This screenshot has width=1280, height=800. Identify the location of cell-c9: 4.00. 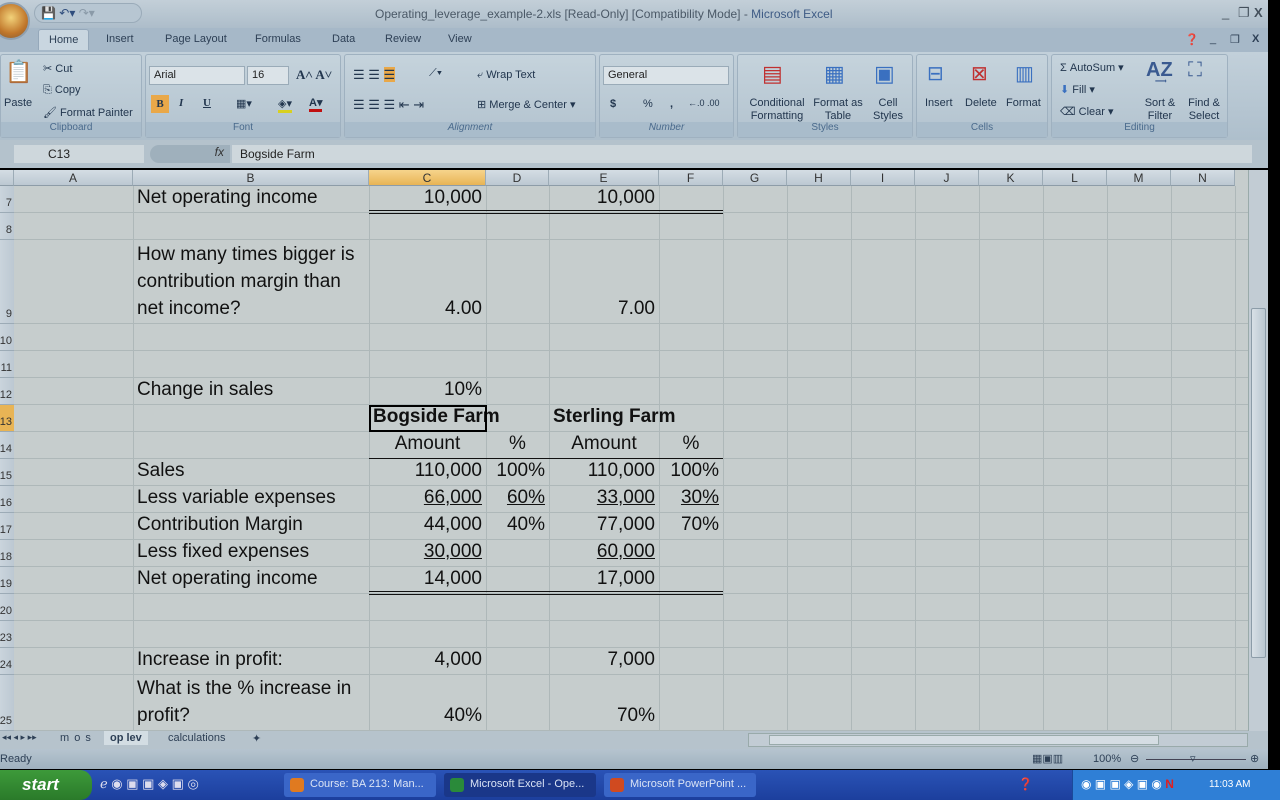
(427, 282).